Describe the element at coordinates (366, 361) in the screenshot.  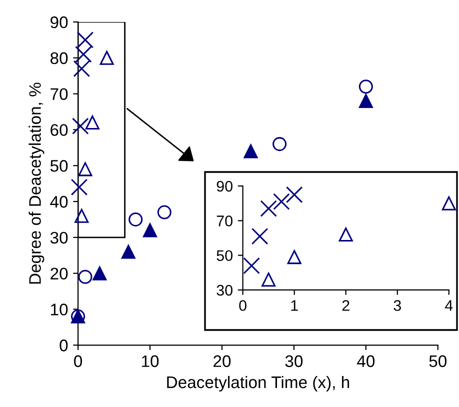
I see `x-tick-label: 40` at that location.